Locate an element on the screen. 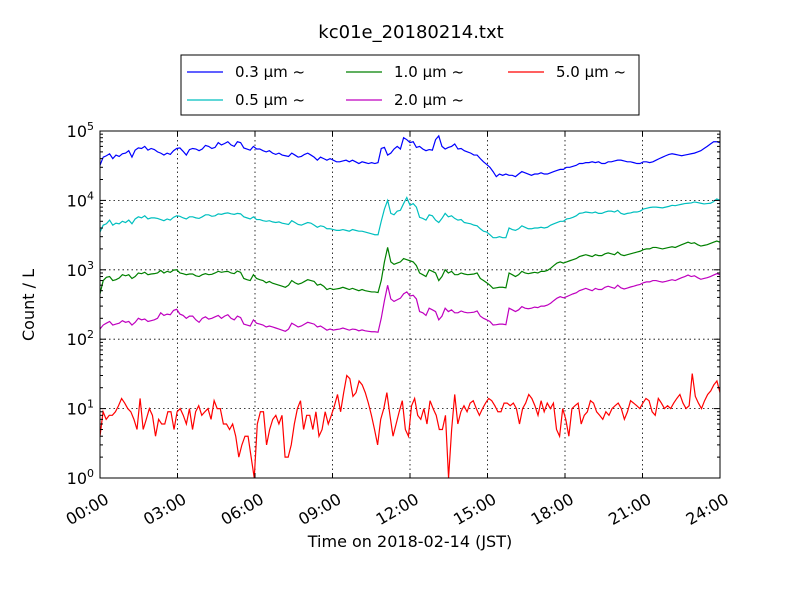  legend-label-3: 1.0 μm ~ is located at coordinates (429, 72).